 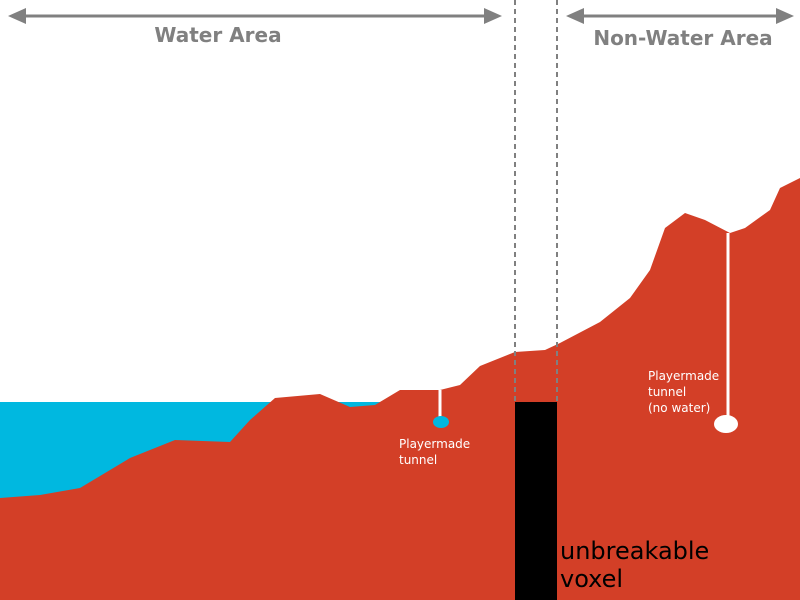 I want to click on arrows, so click(x=401, y=16).